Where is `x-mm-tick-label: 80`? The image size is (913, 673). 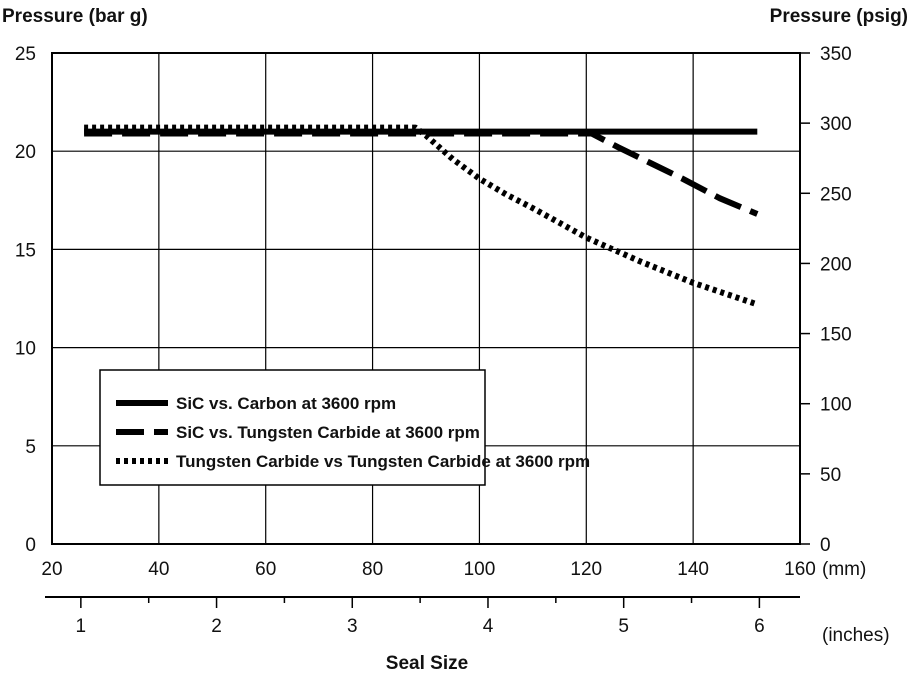 x-mm-tick-label: 80 is located at coordinates (372, 569).